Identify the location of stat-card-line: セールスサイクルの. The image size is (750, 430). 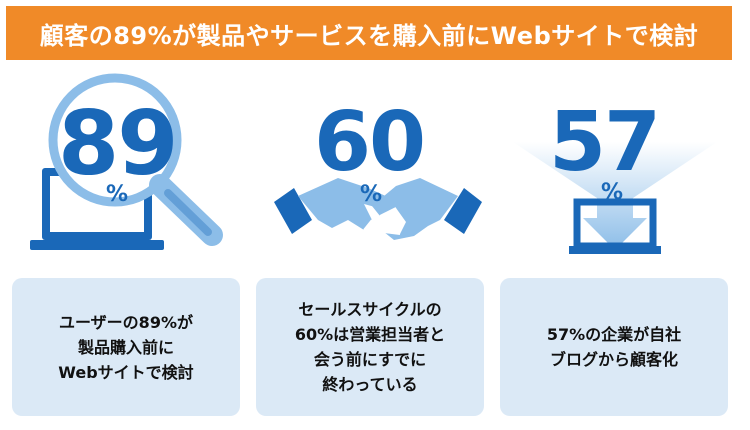
(370, 309).